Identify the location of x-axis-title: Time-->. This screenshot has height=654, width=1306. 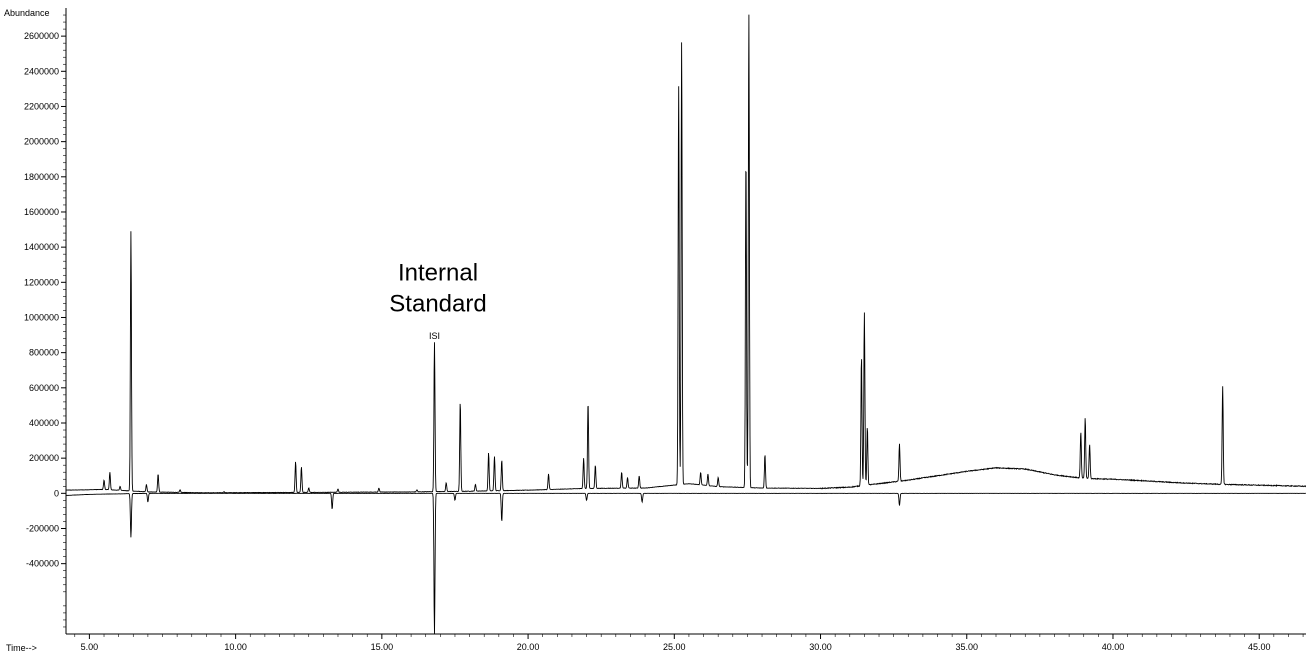
(21, 648).